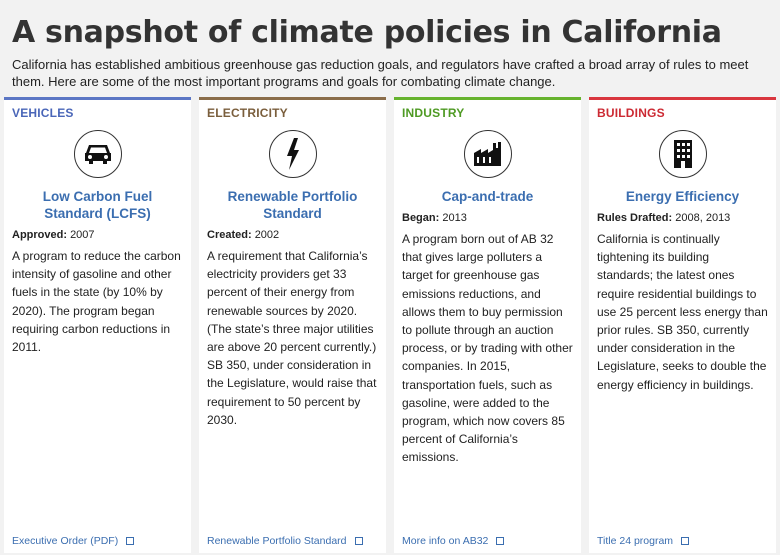 This screenshot has height=555, width=780. I want to click on factory-icon, so click(487, 154).